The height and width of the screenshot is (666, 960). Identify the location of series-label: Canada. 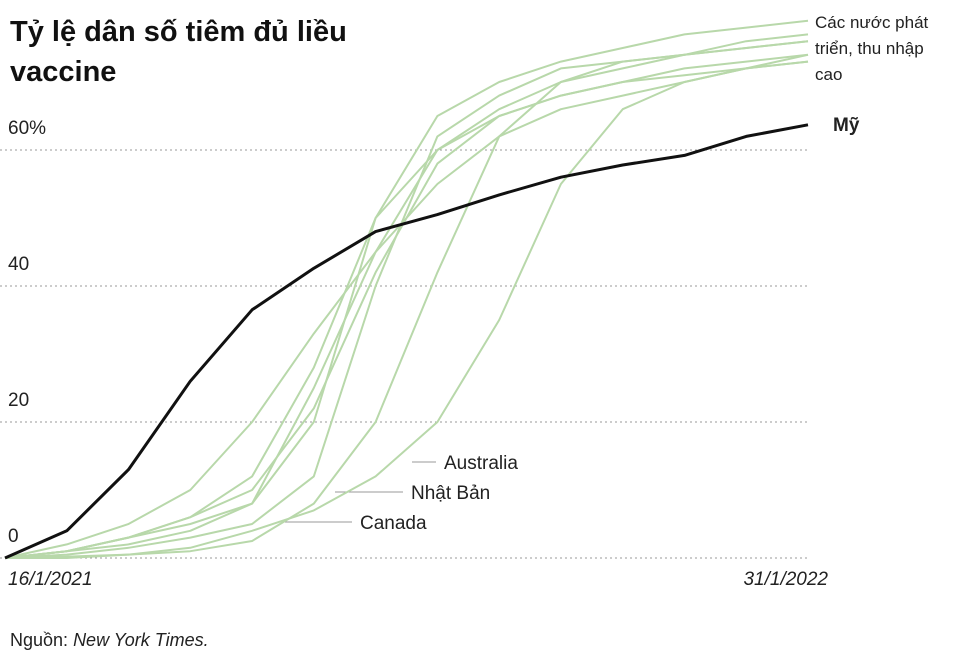
(393, 523).